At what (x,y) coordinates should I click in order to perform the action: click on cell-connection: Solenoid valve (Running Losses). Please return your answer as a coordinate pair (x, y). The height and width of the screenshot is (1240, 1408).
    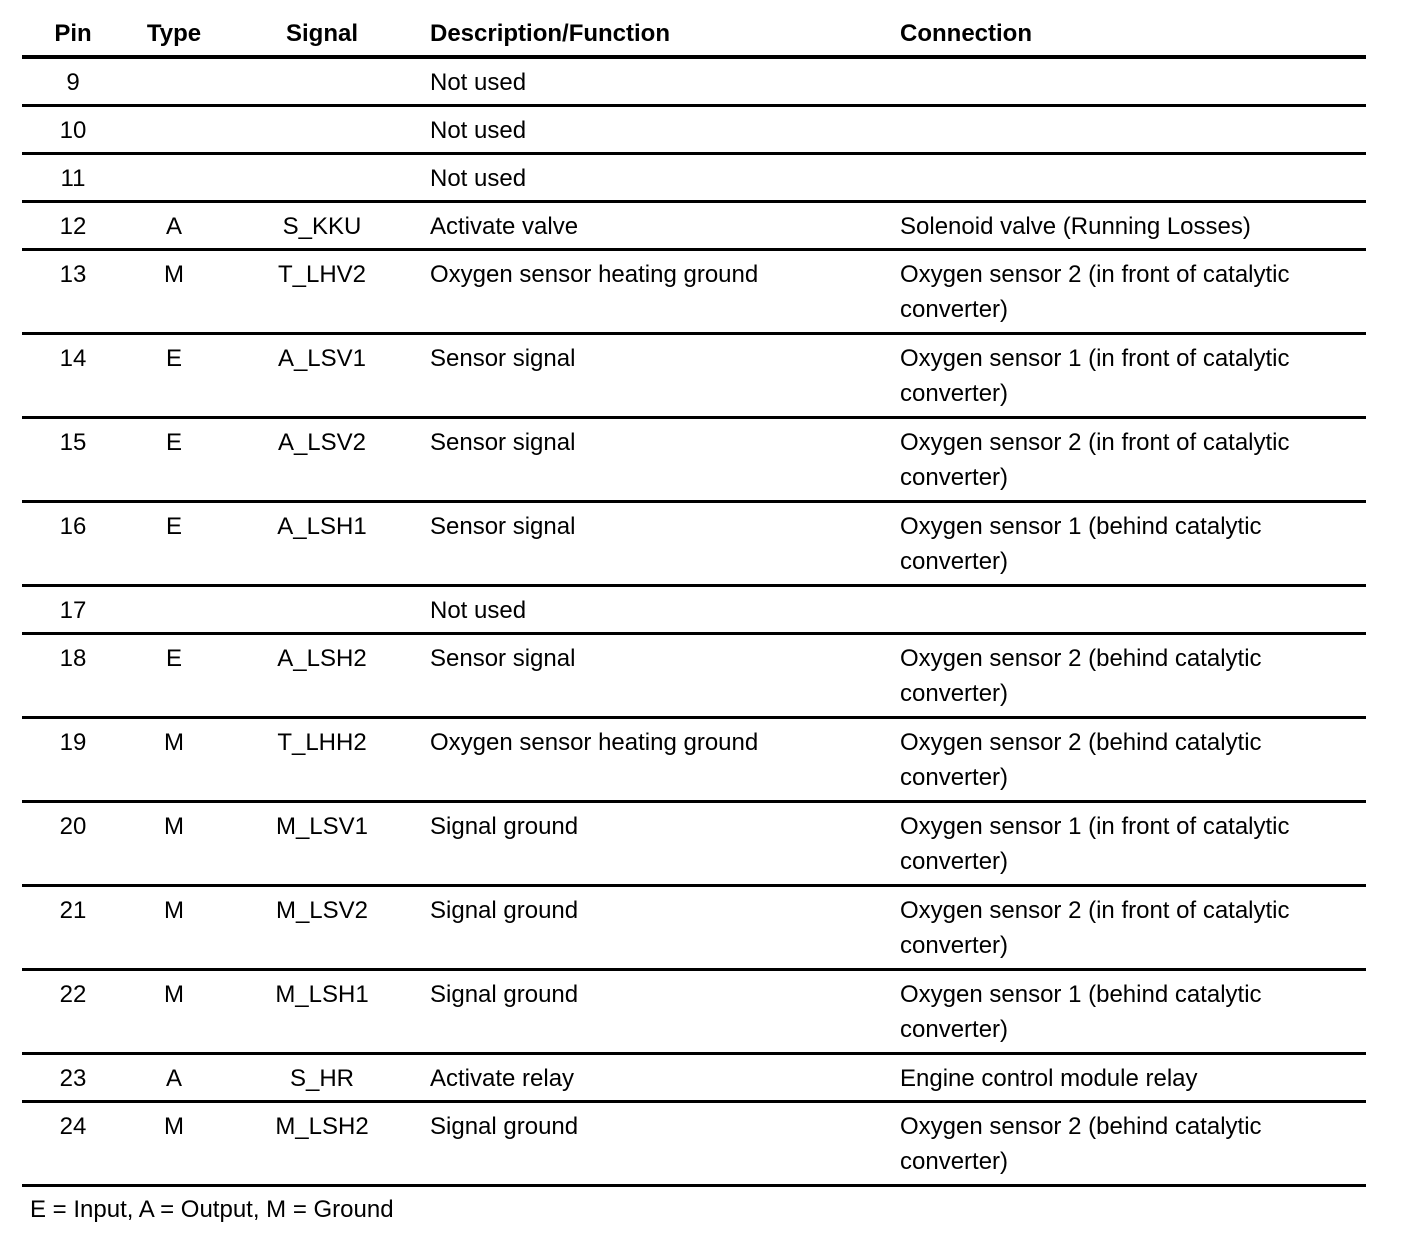
    Looking at the image, I should click on (1075, 226).